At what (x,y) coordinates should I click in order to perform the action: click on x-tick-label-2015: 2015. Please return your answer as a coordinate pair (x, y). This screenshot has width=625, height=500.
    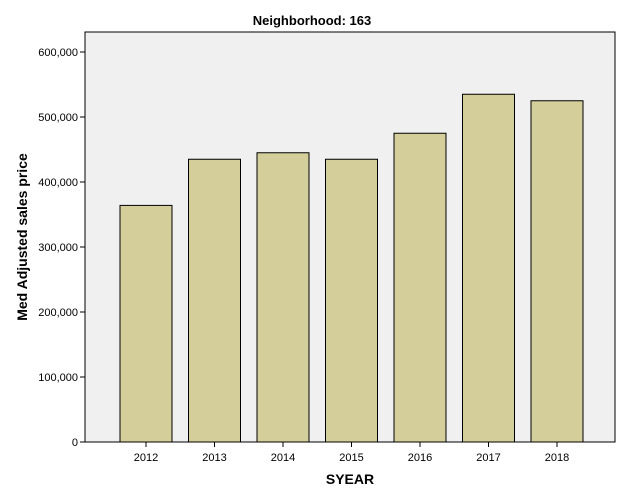
    Looking at the image, I should click on (351, 458).